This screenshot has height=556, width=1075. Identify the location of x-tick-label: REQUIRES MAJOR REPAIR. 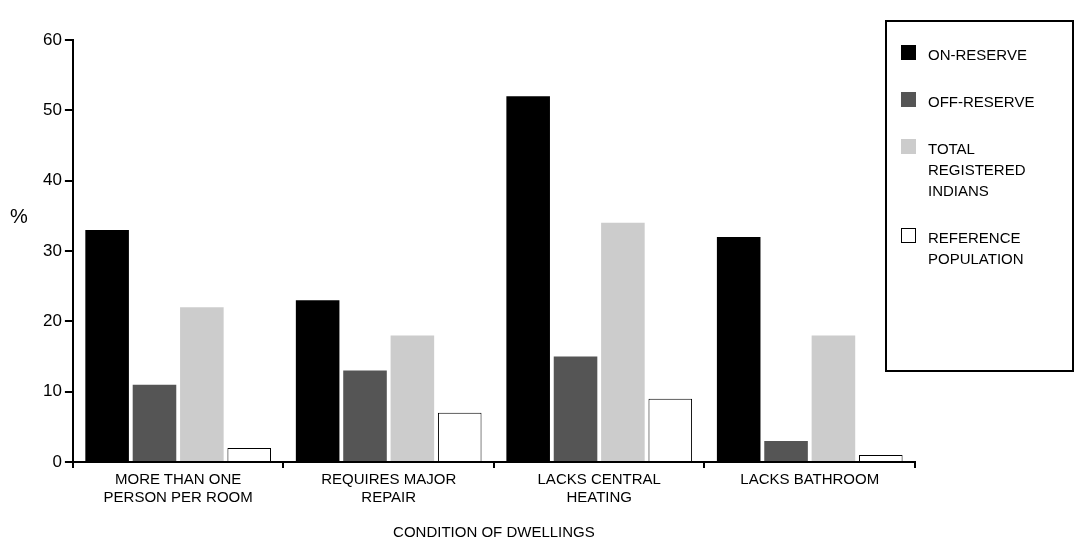
(389, 488).